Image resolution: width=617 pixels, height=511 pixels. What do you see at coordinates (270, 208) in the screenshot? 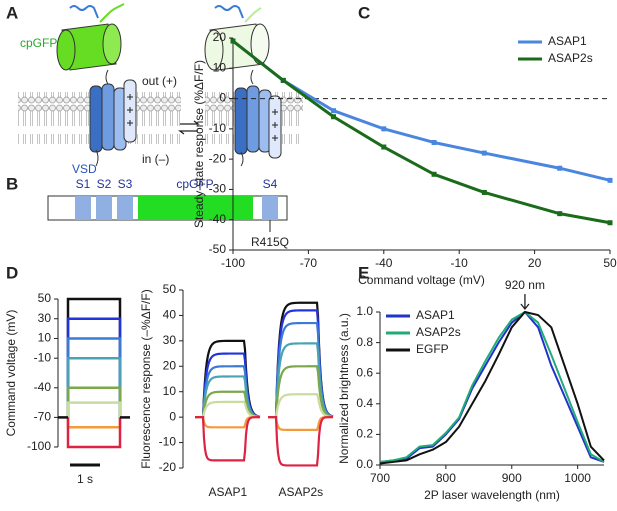
I see `s4-segment` at bounding box center [270, 208].